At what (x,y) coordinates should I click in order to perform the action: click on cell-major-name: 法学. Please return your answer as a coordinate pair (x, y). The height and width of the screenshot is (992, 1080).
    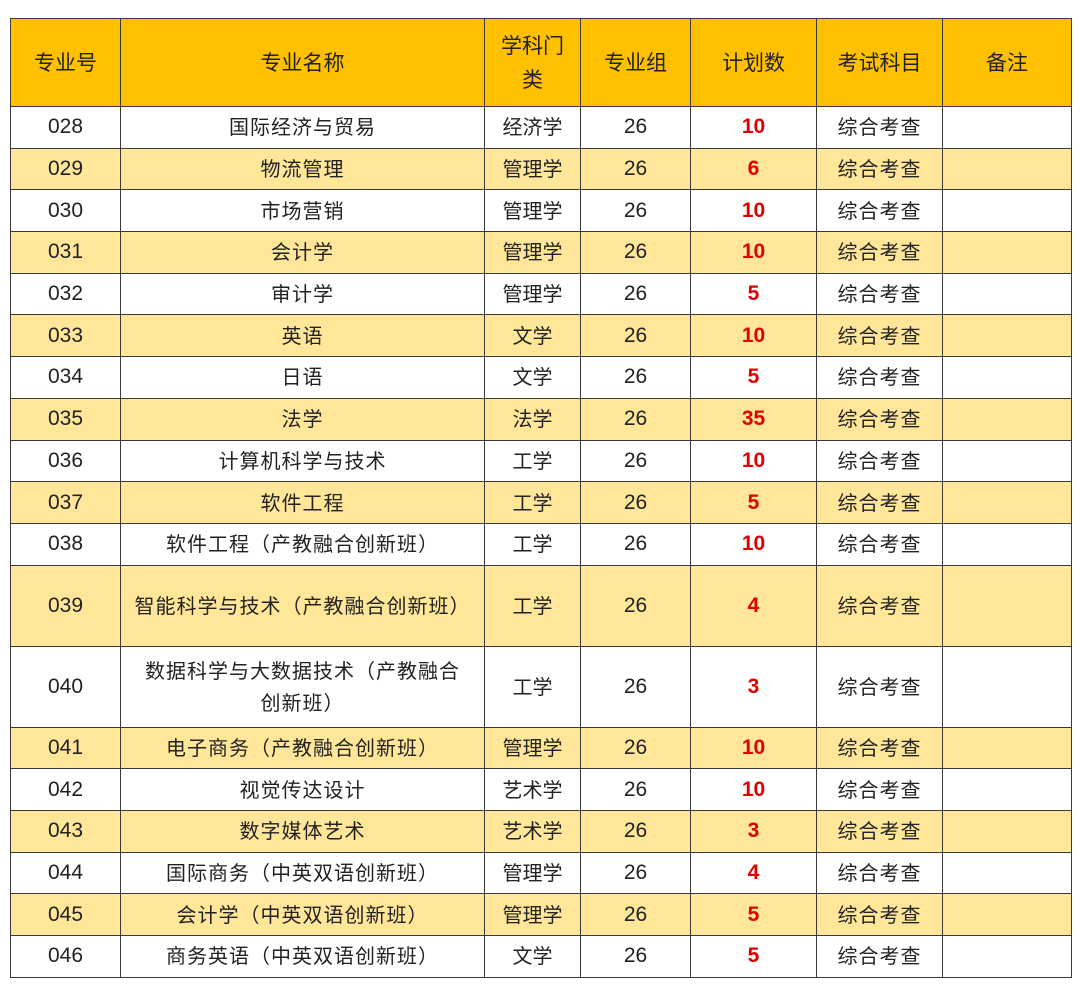
    Looking at the image, I should click on (302, 419).